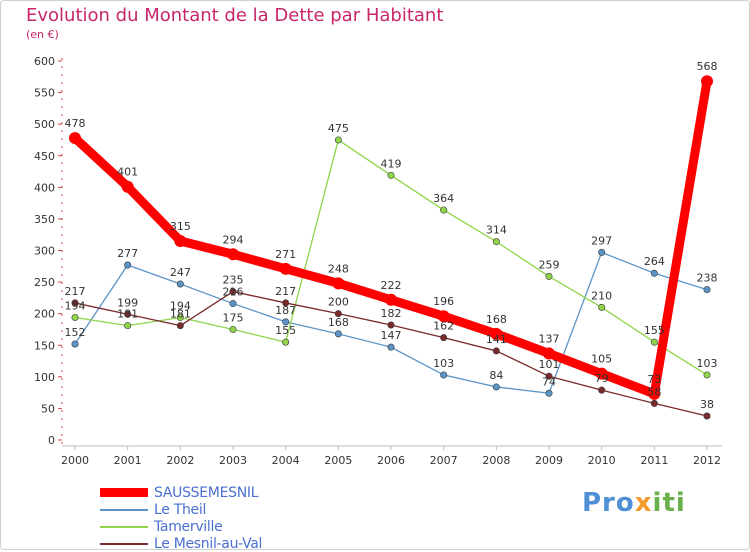 This screenshot has width=750, height=552. Describe the element at coordinates (208, 543) in the screenshot. I see `legend-label: Le Mesnil-au-Val` at that location.